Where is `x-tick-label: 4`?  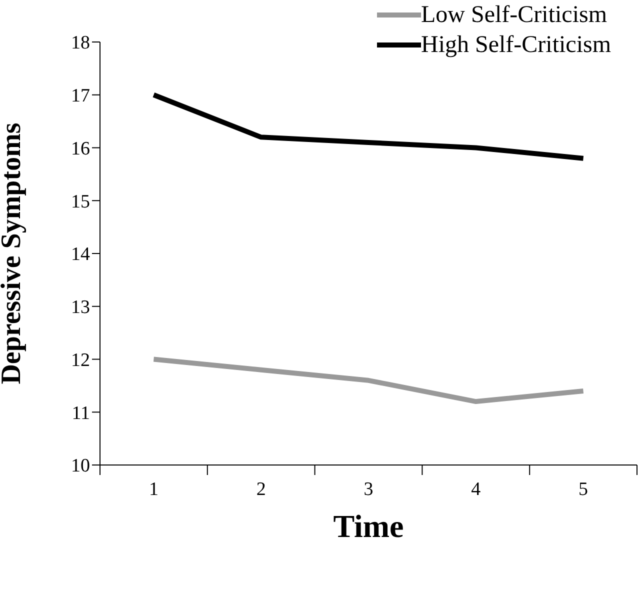 x-tick-label: 4 is located at coordinates (476, 489).